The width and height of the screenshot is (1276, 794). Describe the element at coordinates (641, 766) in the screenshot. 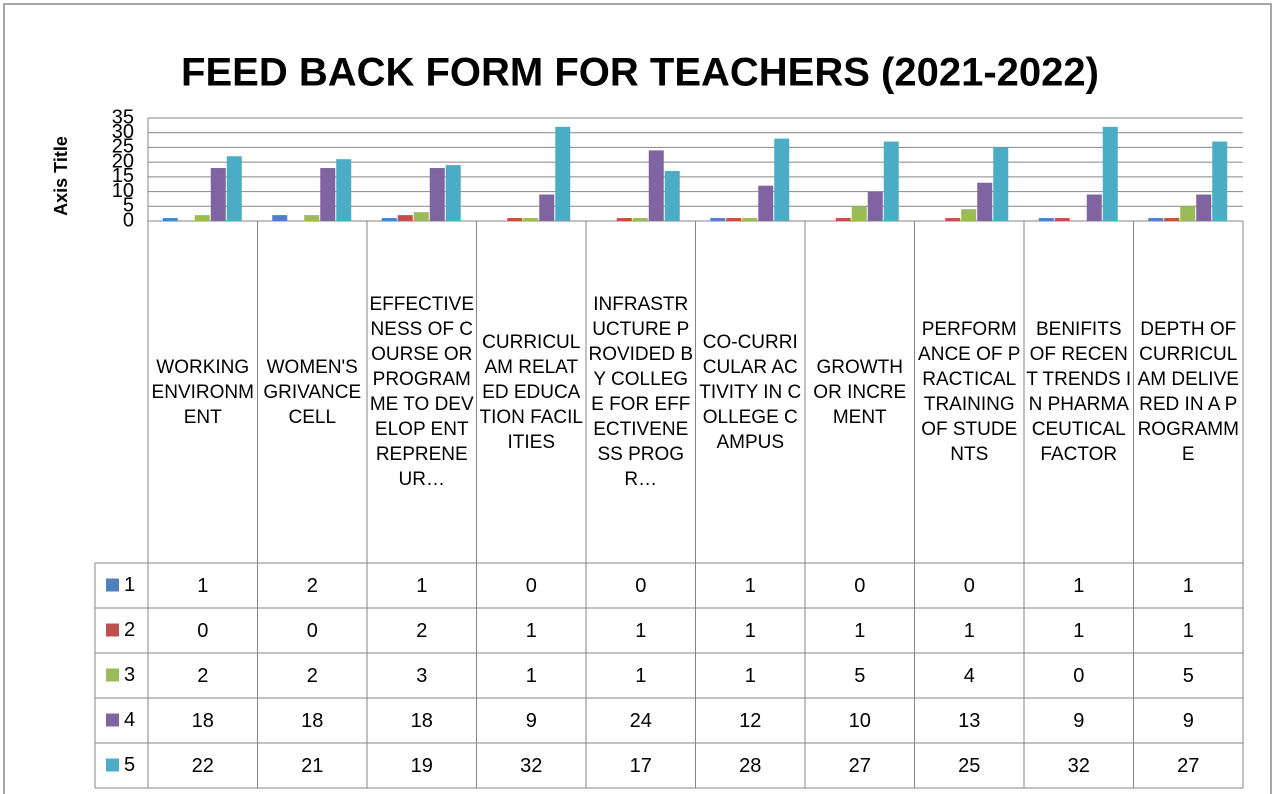

I see `table-value: 17` at that location.